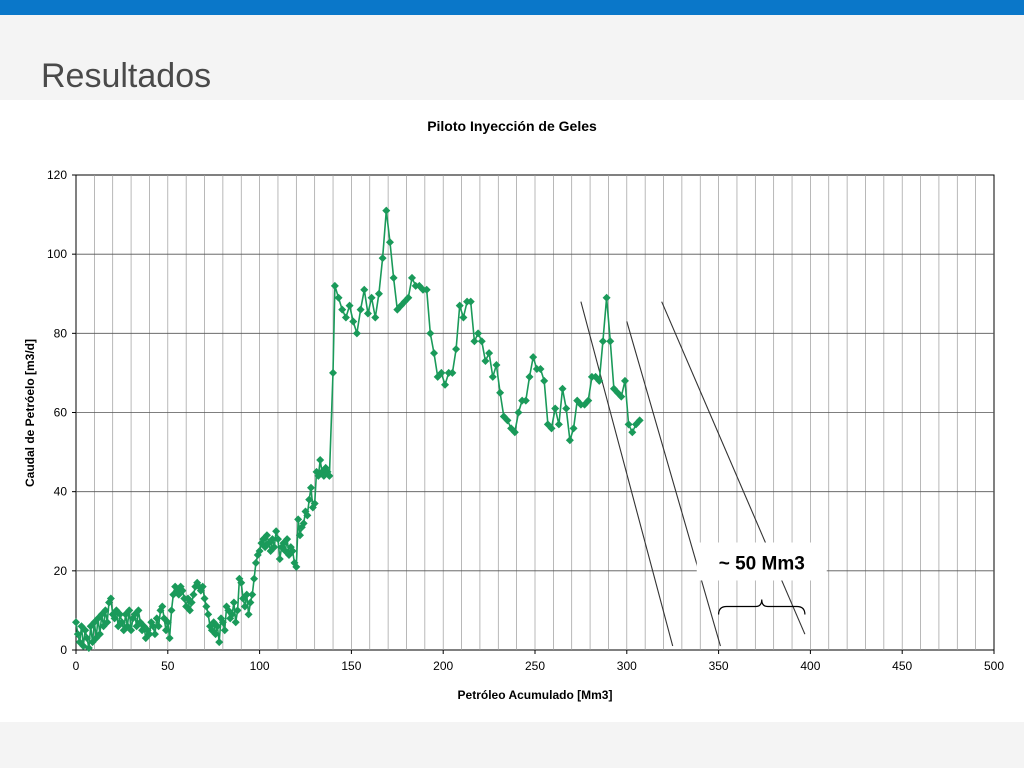 The width and height of the screenshot is (1024, 768). I want to click on x-tick-labels: 0 50 100 150 200 250 300 350 400 450 500, so click(538, 661).